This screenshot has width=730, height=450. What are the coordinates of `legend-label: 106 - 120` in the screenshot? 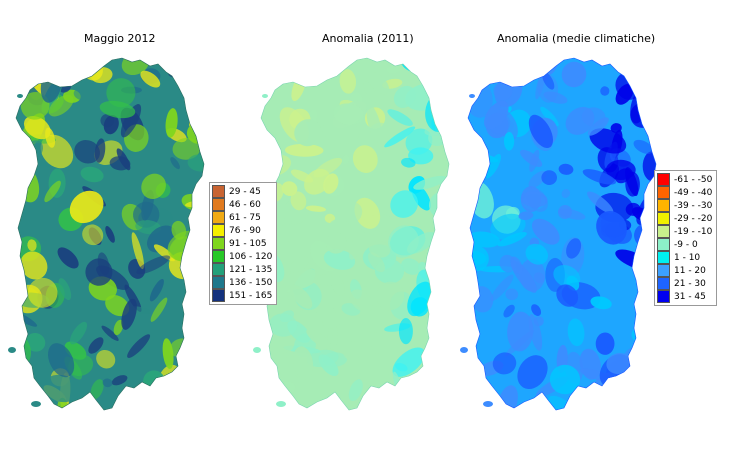 It's located at (251, 256).